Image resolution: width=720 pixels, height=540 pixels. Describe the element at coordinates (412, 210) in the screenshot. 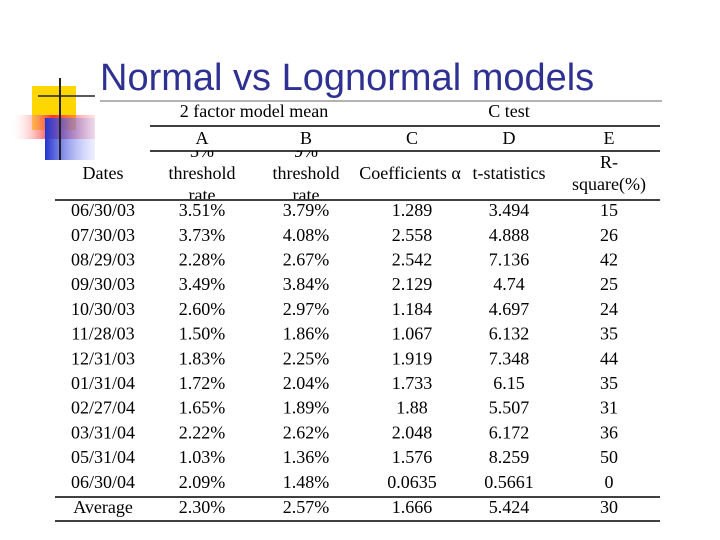

I see `cell: 1.289` at that location.